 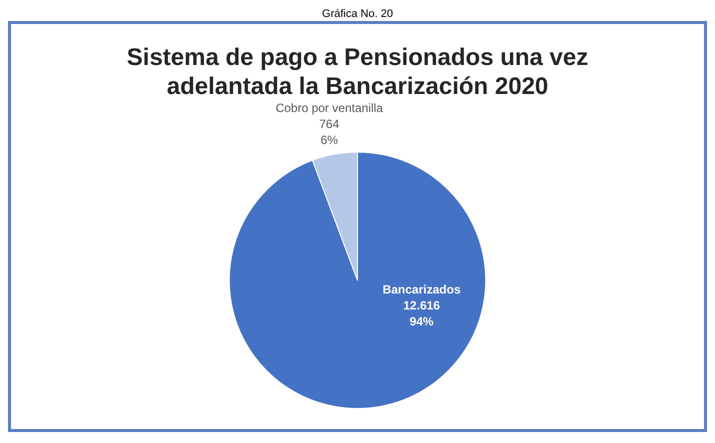 I want to click on text: Gráfica No. 20, so click(x=357, y=14).